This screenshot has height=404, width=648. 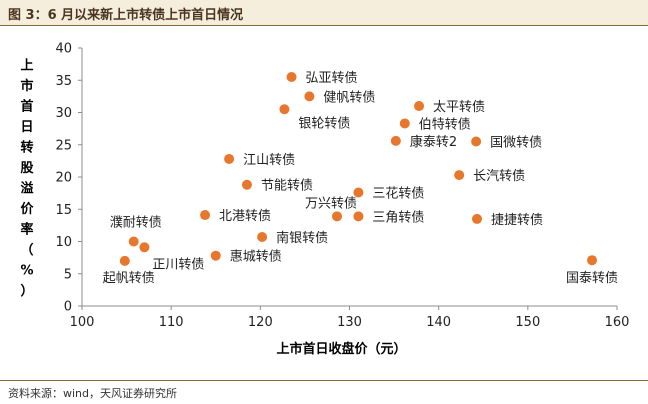 I want to click on point-label: 濮耐转债, so click(x=136, y=223).